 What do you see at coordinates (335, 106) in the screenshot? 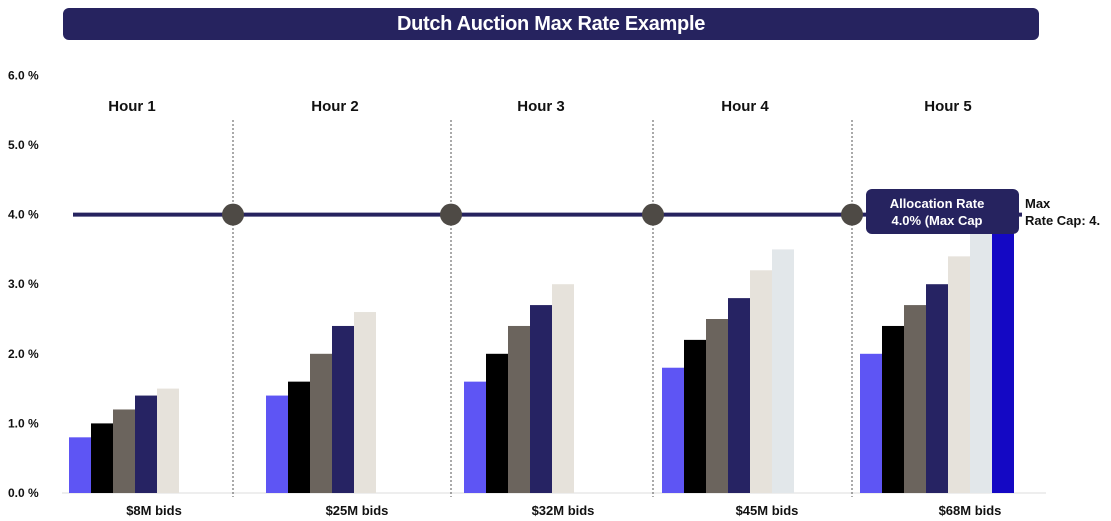
I see `hour-label: Hour 2` at bounding box center [335, 106].